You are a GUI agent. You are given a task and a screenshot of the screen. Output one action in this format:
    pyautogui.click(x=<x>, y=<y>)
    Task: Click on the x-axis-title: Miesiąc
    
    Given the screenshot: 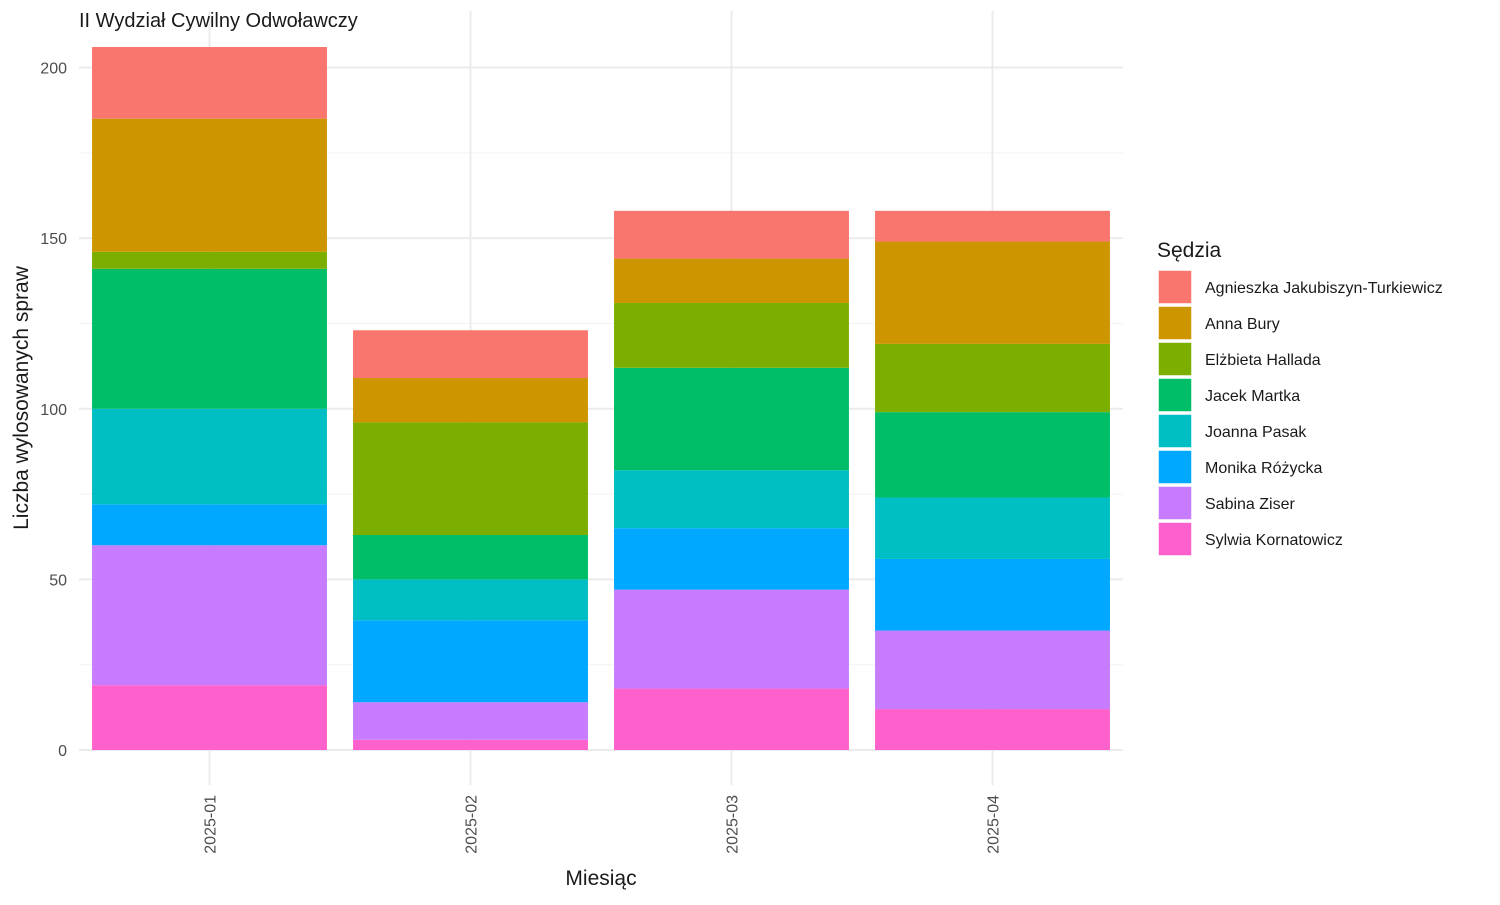 What is the action you would take?
    pyautogui.click(x=600, y=878)
    